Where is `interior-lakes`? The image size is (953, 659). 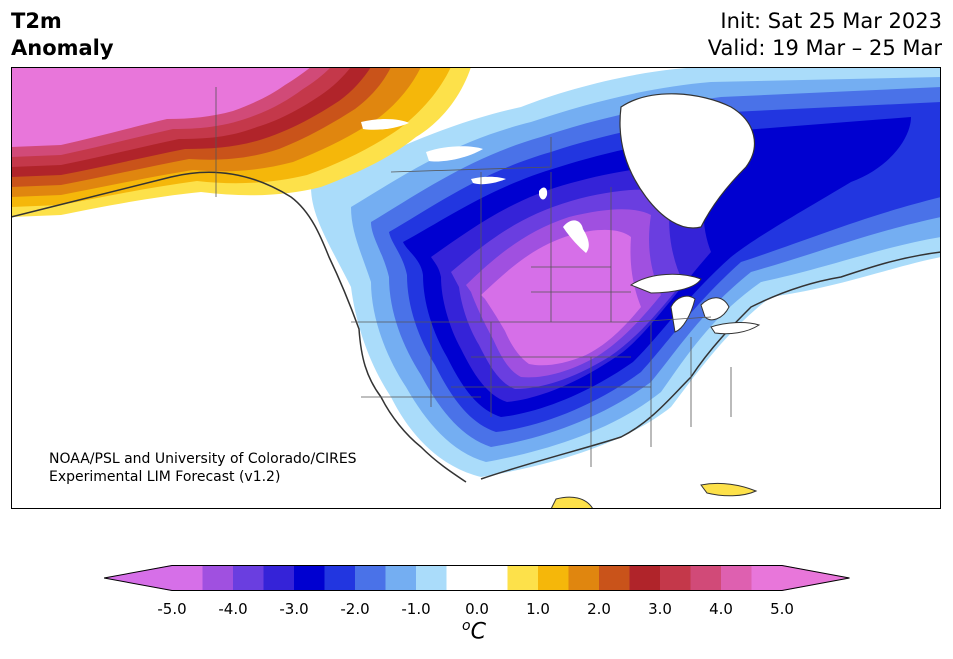 interior-lakes is located at coordinates (475, 186).